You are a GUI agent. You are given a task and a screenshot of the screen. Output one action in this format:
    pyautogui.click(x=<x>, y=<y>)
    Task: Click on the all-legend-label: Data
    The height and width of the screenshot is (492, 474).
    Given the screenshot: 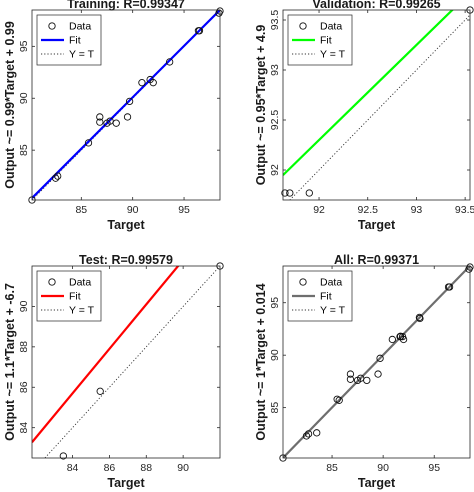 What is the action you would take?
    pyautogui.click(x=331, y=283)
    